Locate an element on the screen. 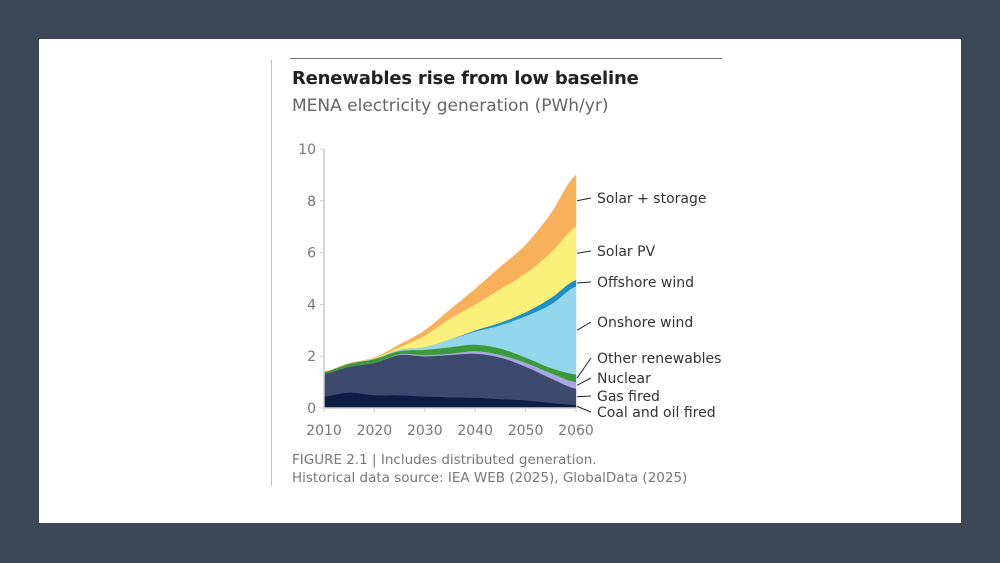 This screenshot has width=1000, height=563. y-tick-label: 0 is located at coordinates (311, 409).